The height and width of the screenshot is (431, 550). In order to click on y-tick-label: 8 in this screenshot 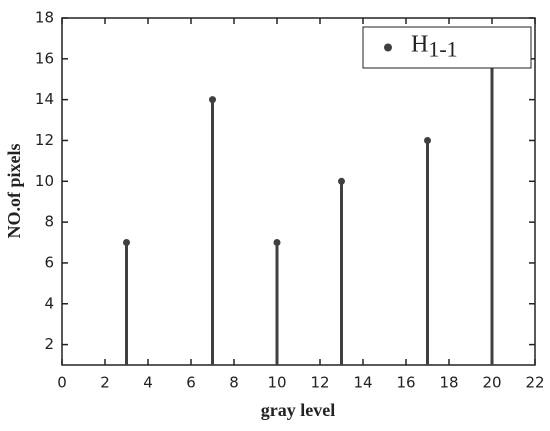, I will do `click(49, 222)`.